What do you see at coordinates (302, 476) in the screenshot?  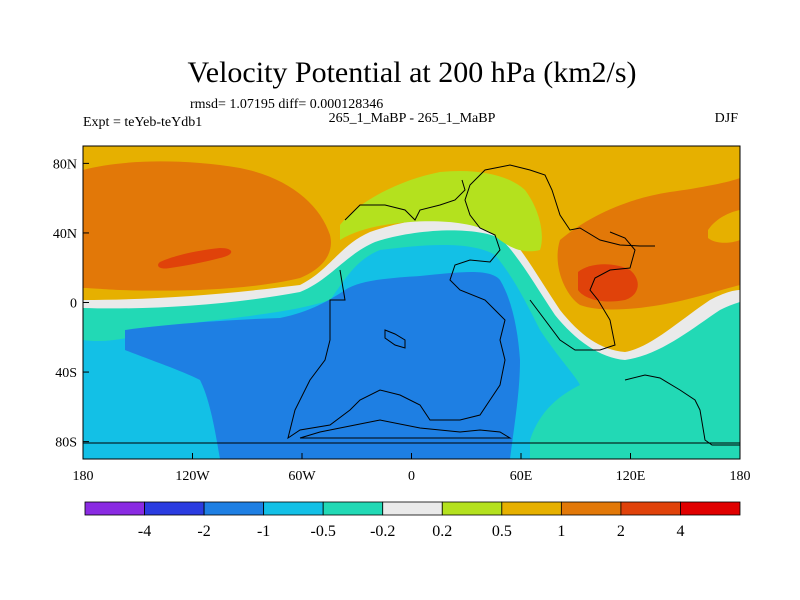 I see `x-tick-label: 60W` at bounding box center [302, 476].